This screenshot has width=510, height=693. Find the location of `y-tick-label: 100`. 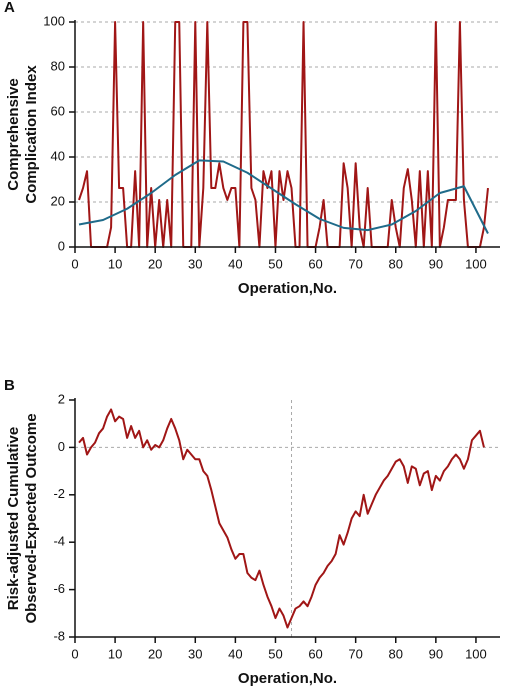

y-tick-label: 100 is located at coordinates (54, 20).